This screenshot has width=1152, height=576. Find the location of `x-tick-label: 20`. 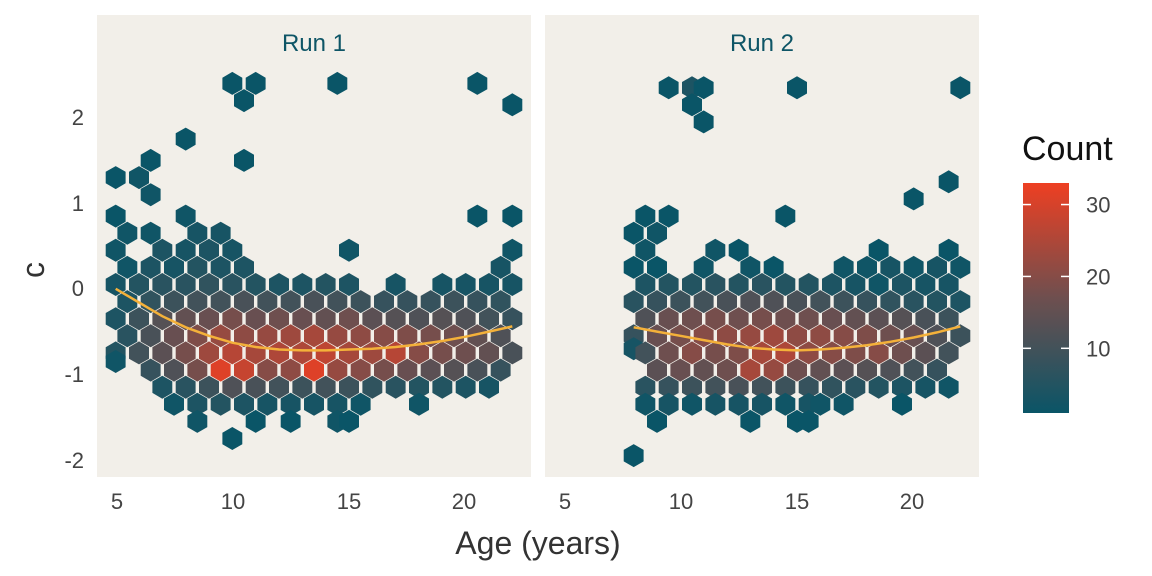

x-tick-label: 20 is located at coordinates (464, 501).